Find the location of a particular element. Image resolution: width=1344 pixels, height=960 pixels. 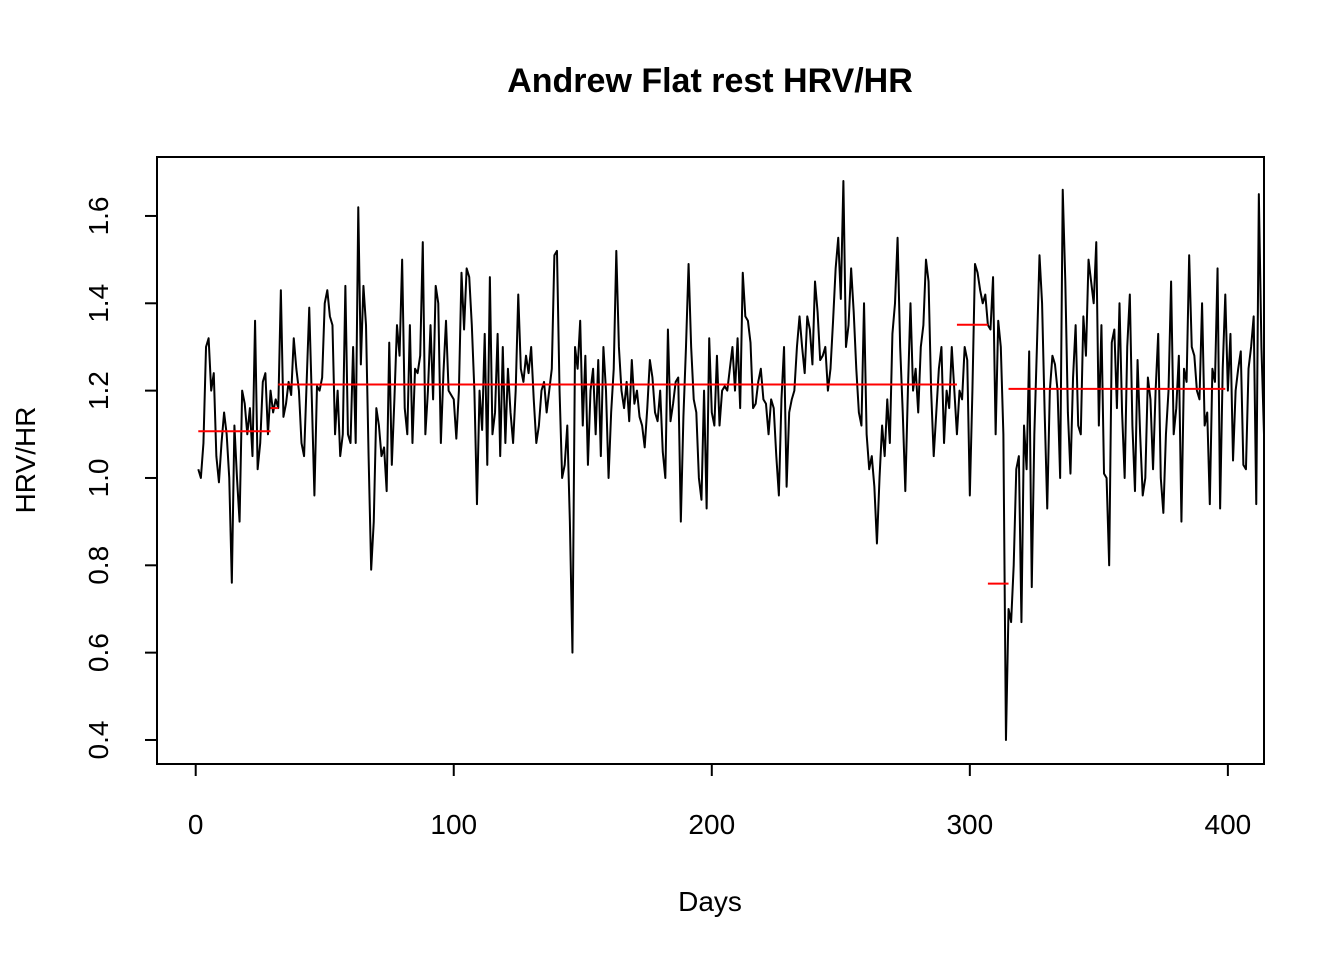

y-tick-label: 0.6 is located at coordinates (98, 652).